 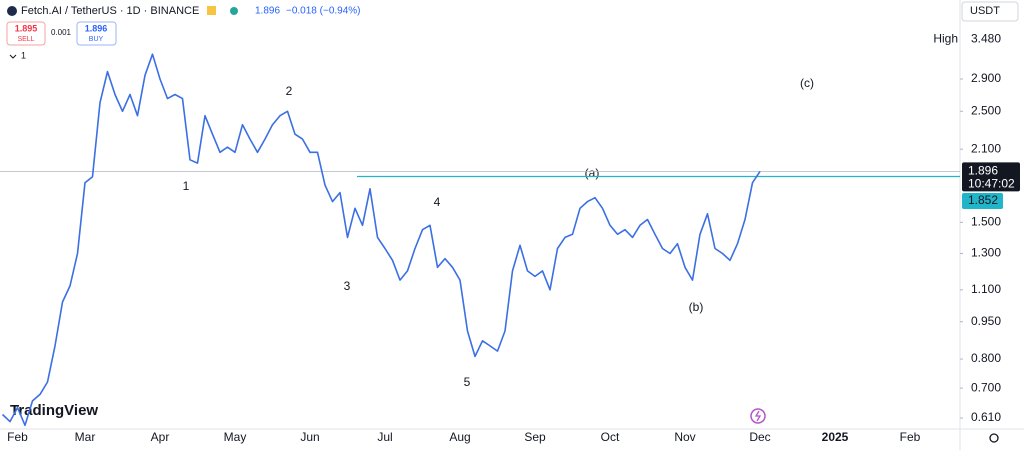 I want to click on change: −0.018 (−0.94%), so click(x=323, y=11).